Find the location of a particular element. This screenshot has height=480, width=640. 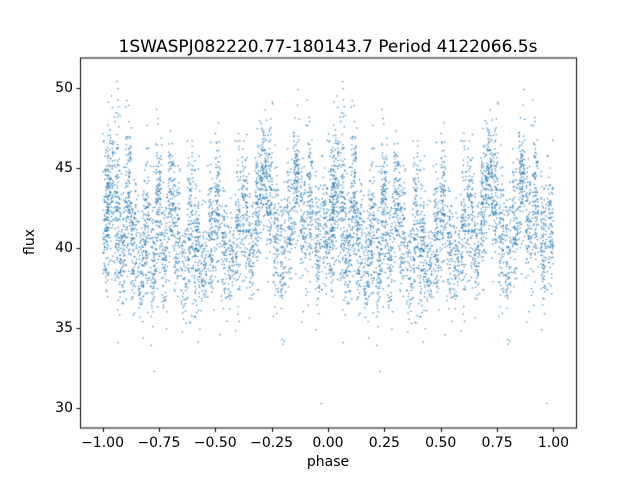

y-tick-label: 40 is located at coordinates (64, 248).